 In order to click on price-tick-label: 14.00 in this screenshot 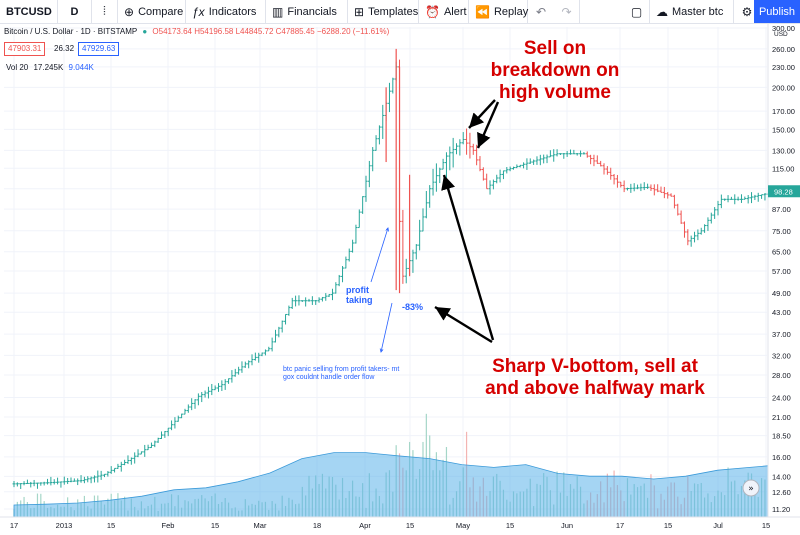, I will do `click(781, 476)`.